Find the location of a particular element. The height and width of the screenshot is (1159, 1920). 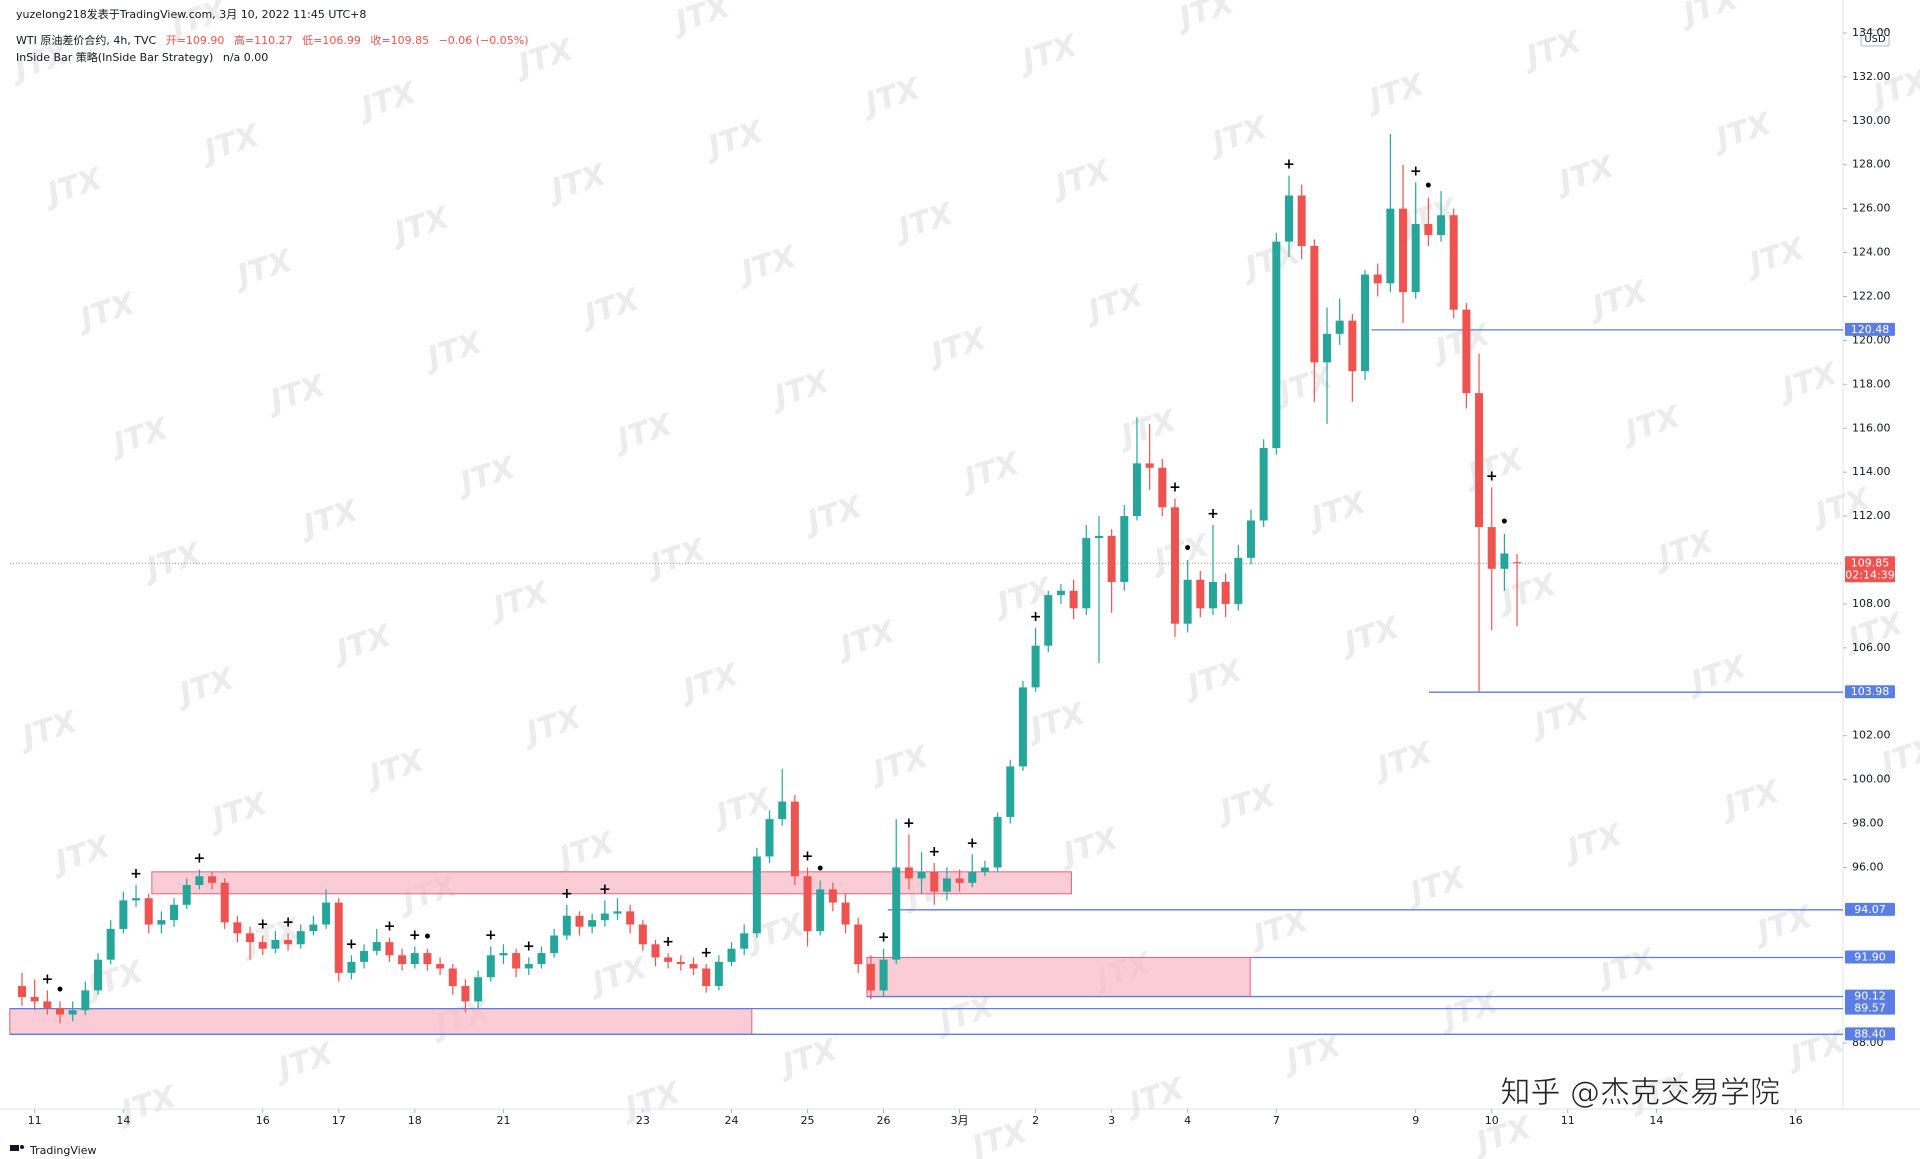

last-price-box is located at coordinates (1870, 569).